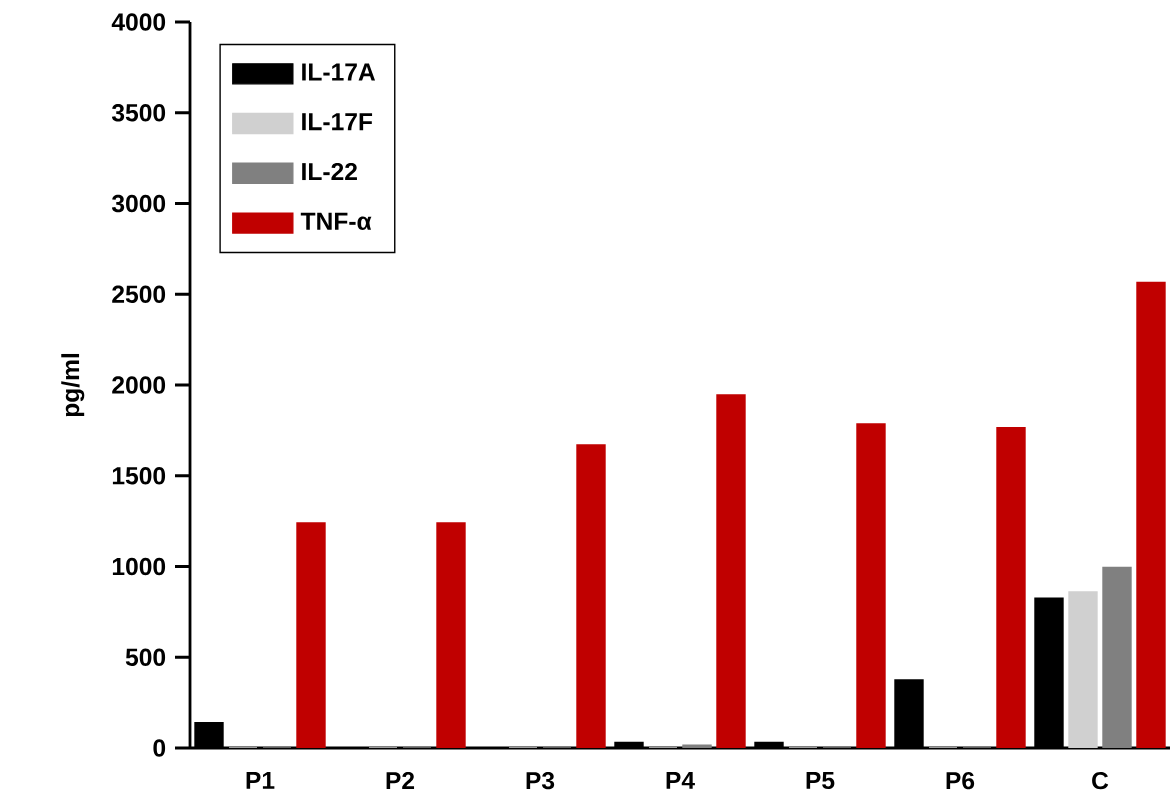 This screenshot has height=802, width=1175. I want to click on x-tick-label: P5, so click(820, 780).